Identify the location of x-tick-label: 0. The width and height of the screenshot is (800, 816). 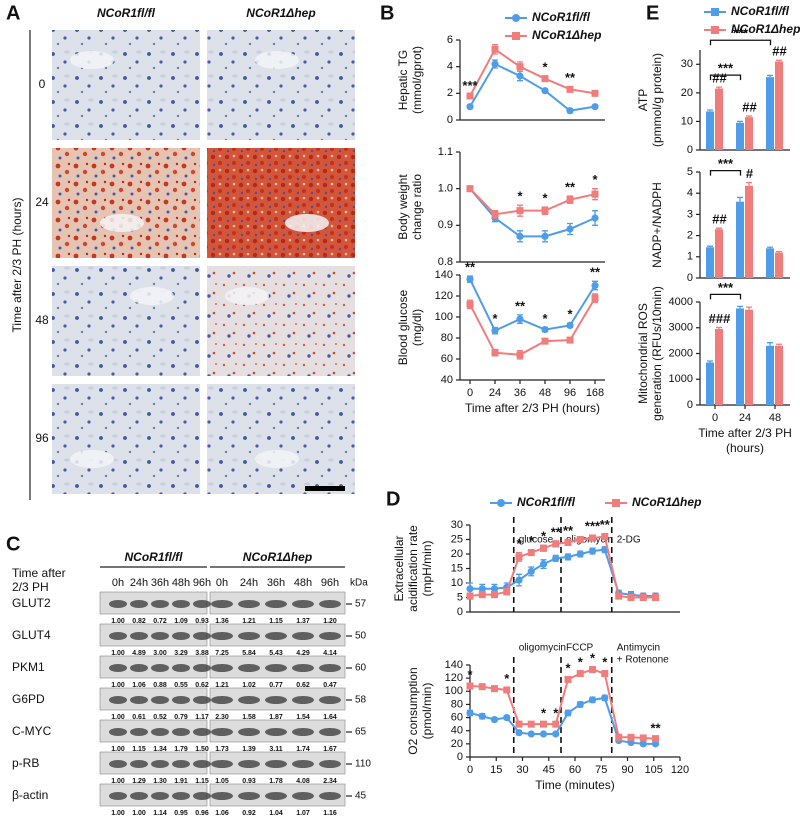
(470, 770).